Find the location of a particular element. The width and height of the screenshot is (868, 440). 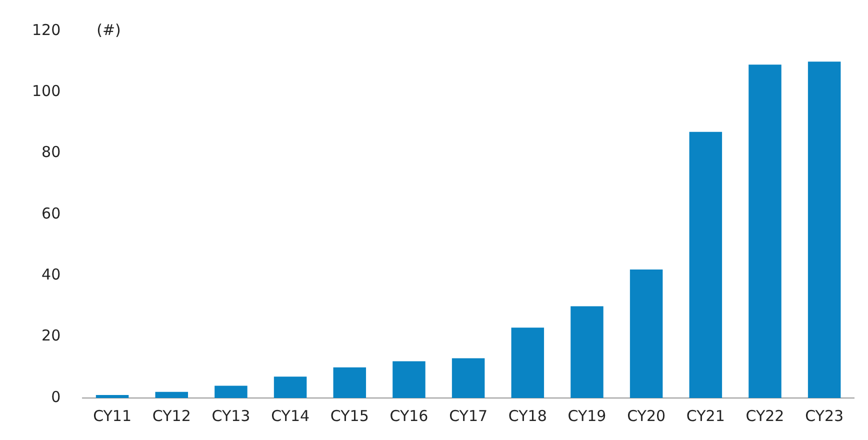

x-tick-label: CY12 is located at coordinates (171, 415).